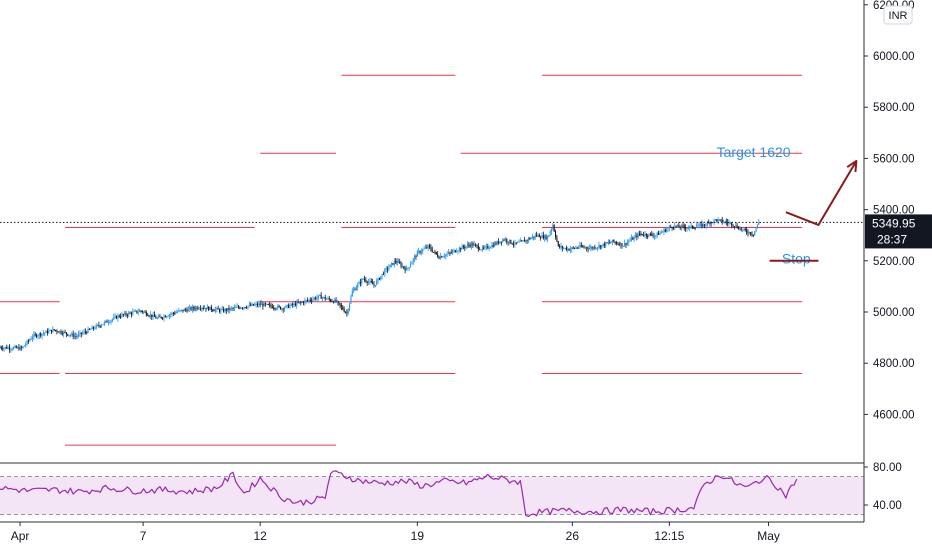  Describe the element at coordinates (898, 231) in the screenshot. I see `price-label-box` at that location.